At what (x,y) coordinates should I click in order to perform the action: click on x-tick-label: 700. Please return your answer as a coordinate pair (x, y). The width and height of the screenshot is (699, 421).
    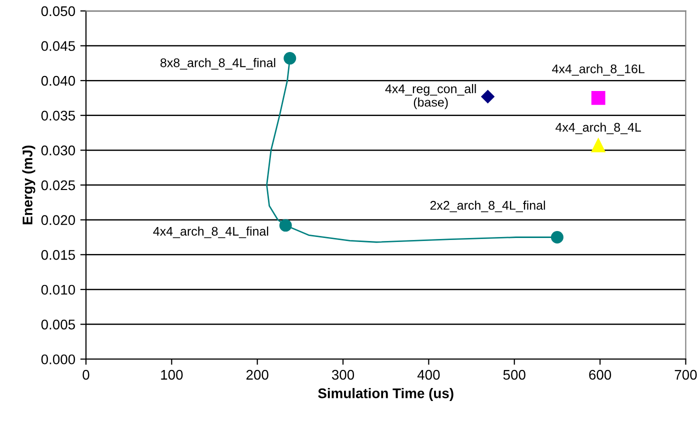
    Looking at the image, I should click on (685, 375).